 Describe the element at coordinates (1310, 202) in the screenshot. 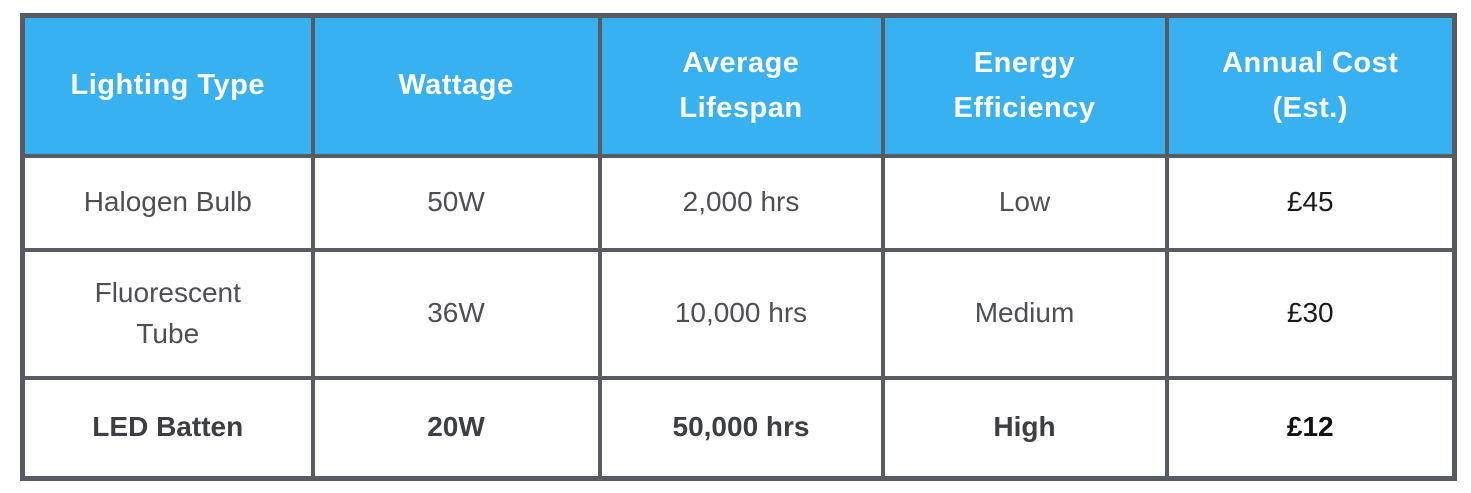

I see `cell-annual-cost: £45` at that location.